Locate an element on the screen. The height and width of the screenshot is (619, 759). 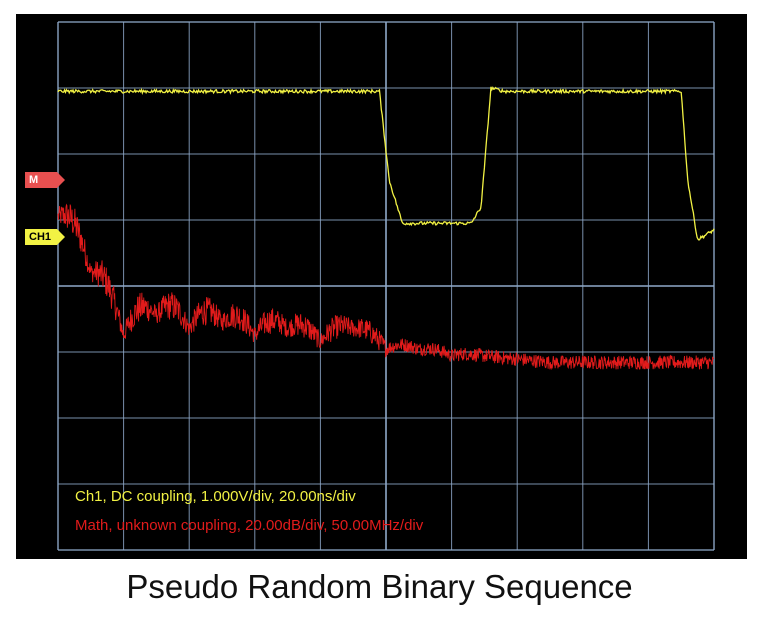
math-marker-arrow-icon is located at coordinates (45, 180).